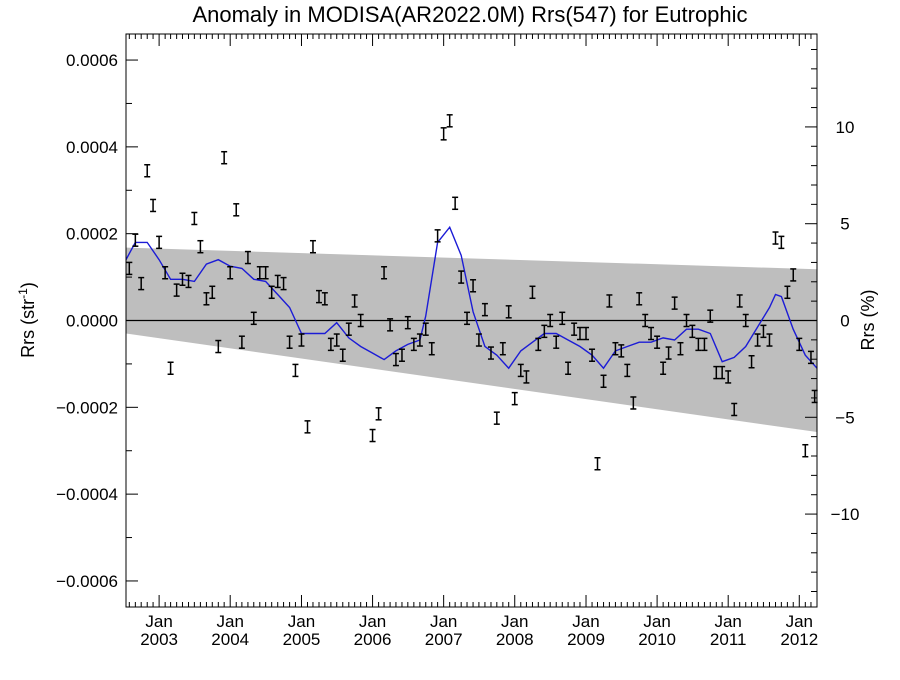 The width and height of the screenshot is (900, 680). Describe the element at coordinates (844, 417) in the screenshot. I see `y2-tick-label: −5` at that location.